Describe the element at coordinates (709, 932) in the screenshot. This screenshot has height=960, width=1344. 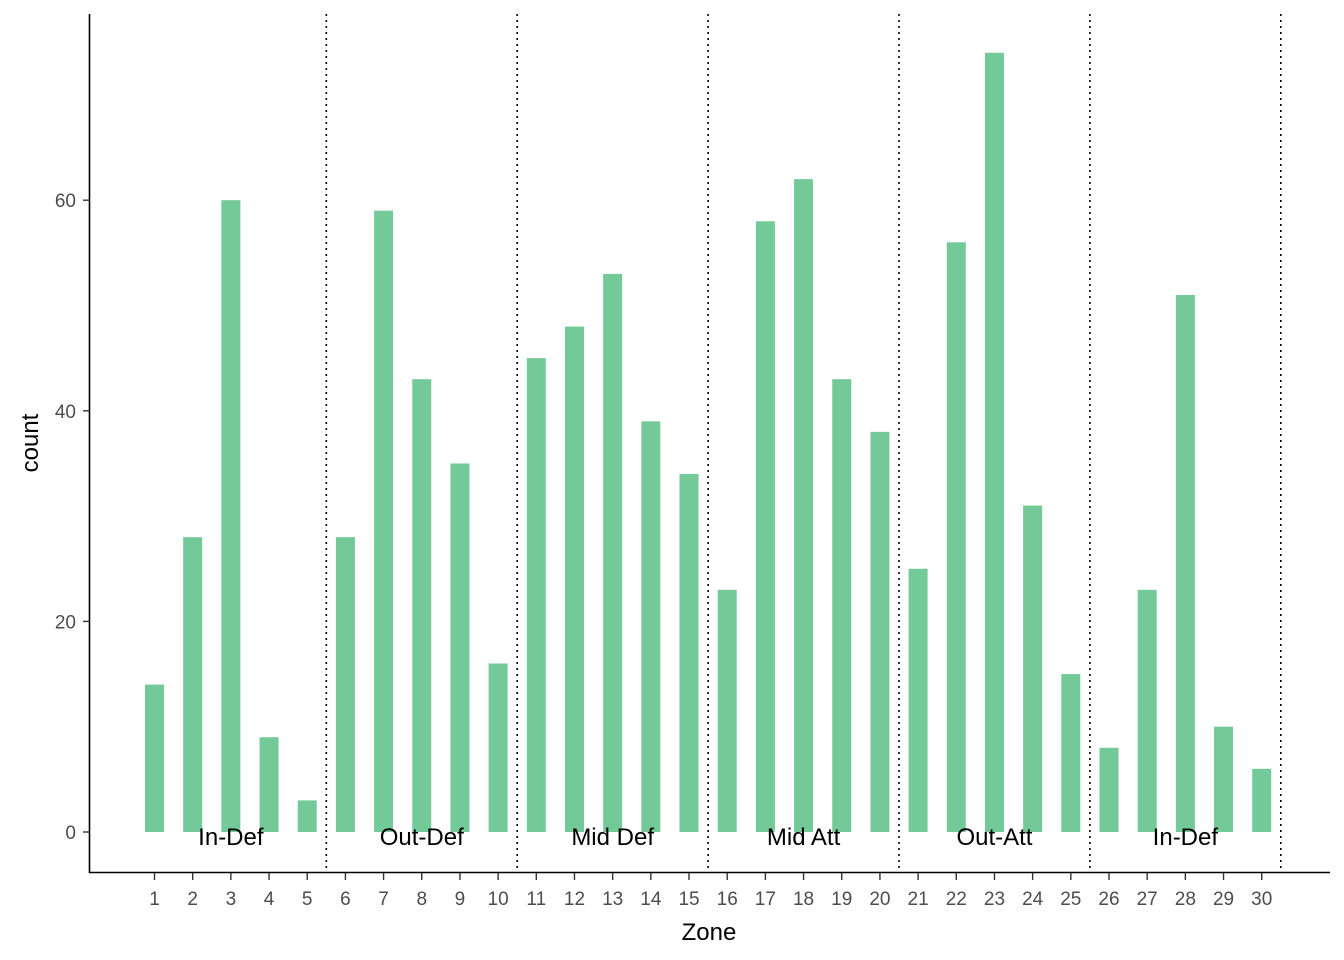
I see `x-axis-title: Zone` at that location.